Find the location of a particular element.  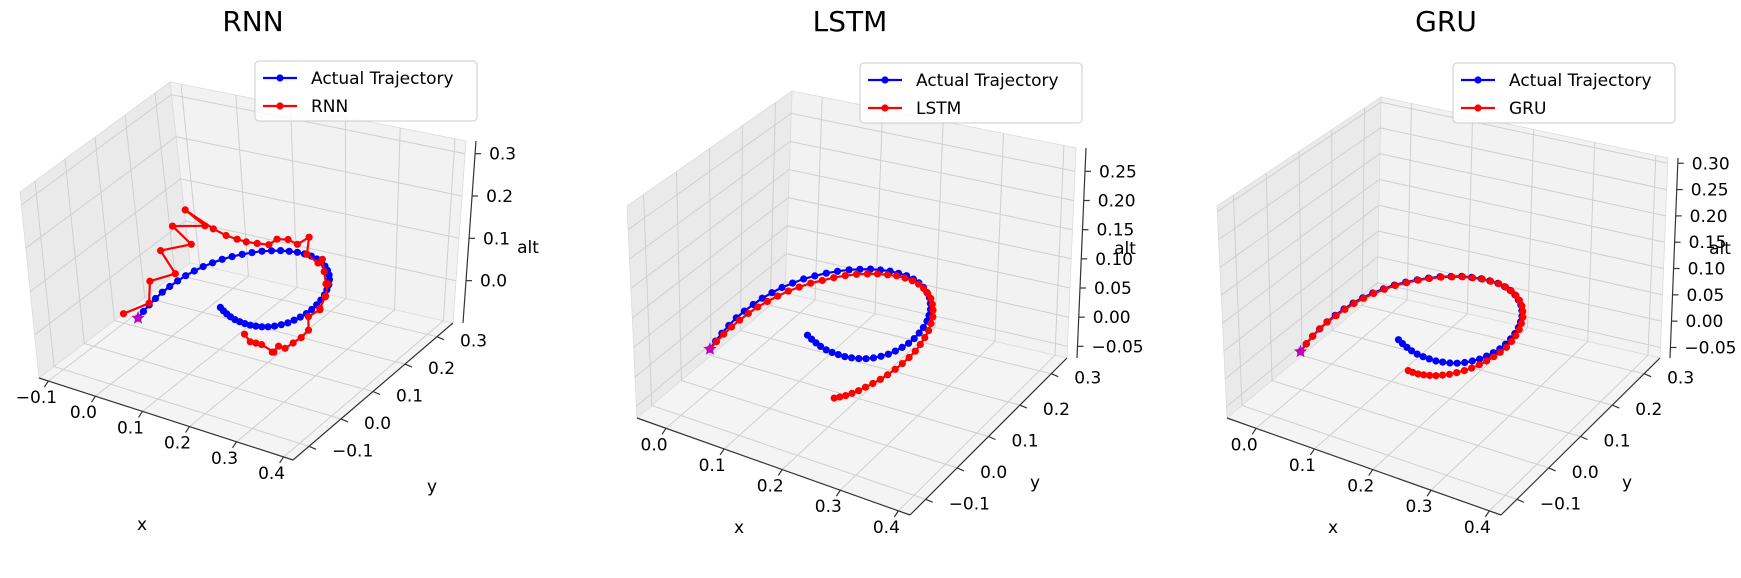

legend-label: RNN is located at coordinates (329, 107).